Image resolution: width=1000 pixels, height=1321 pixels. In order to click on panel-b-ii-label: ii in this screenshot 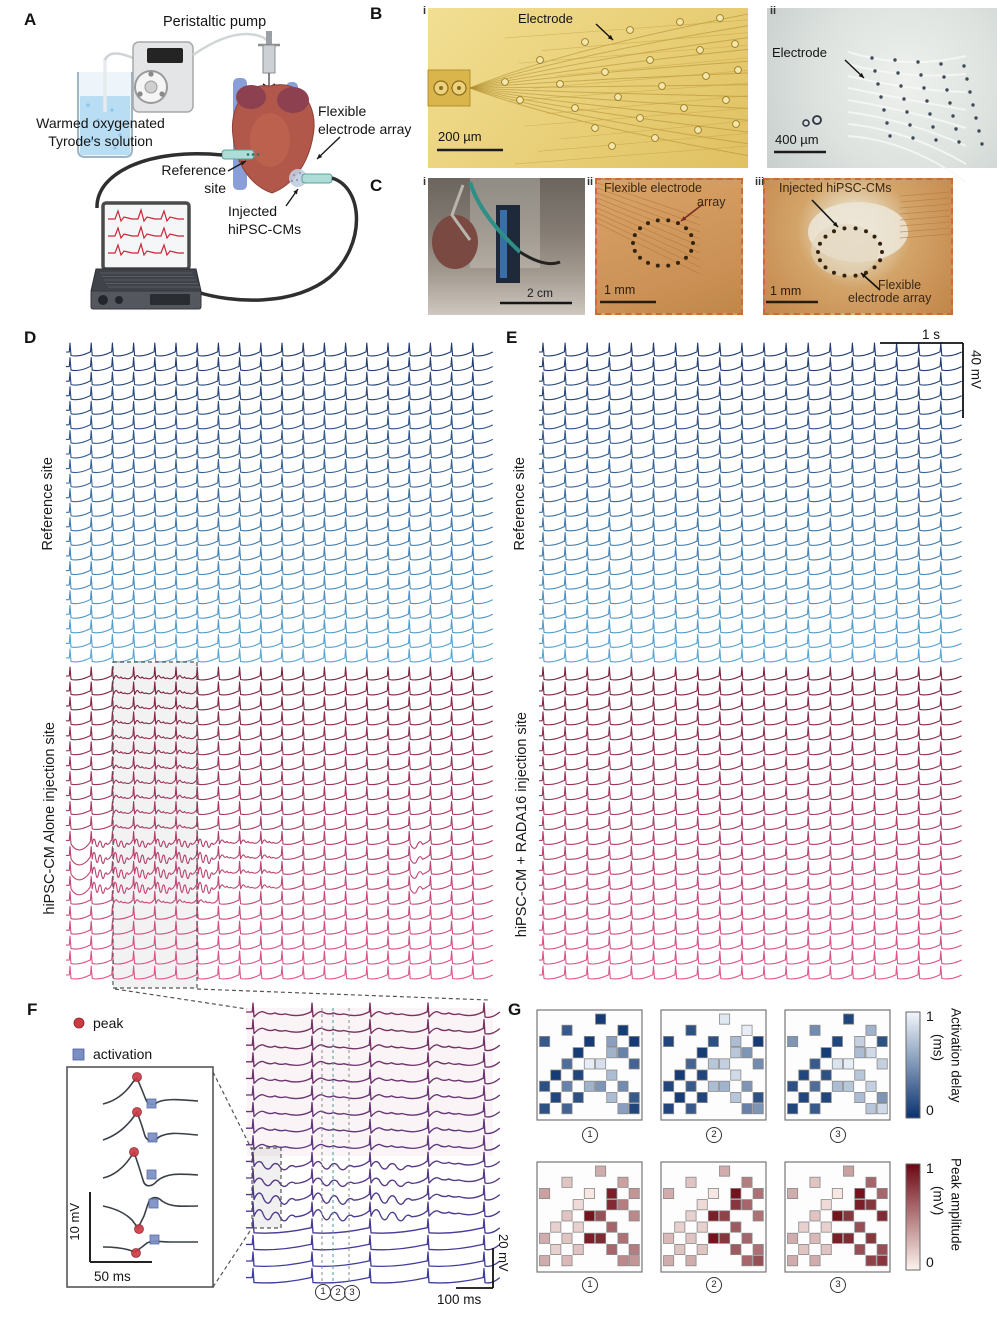, I will do `click(773, 11)`.